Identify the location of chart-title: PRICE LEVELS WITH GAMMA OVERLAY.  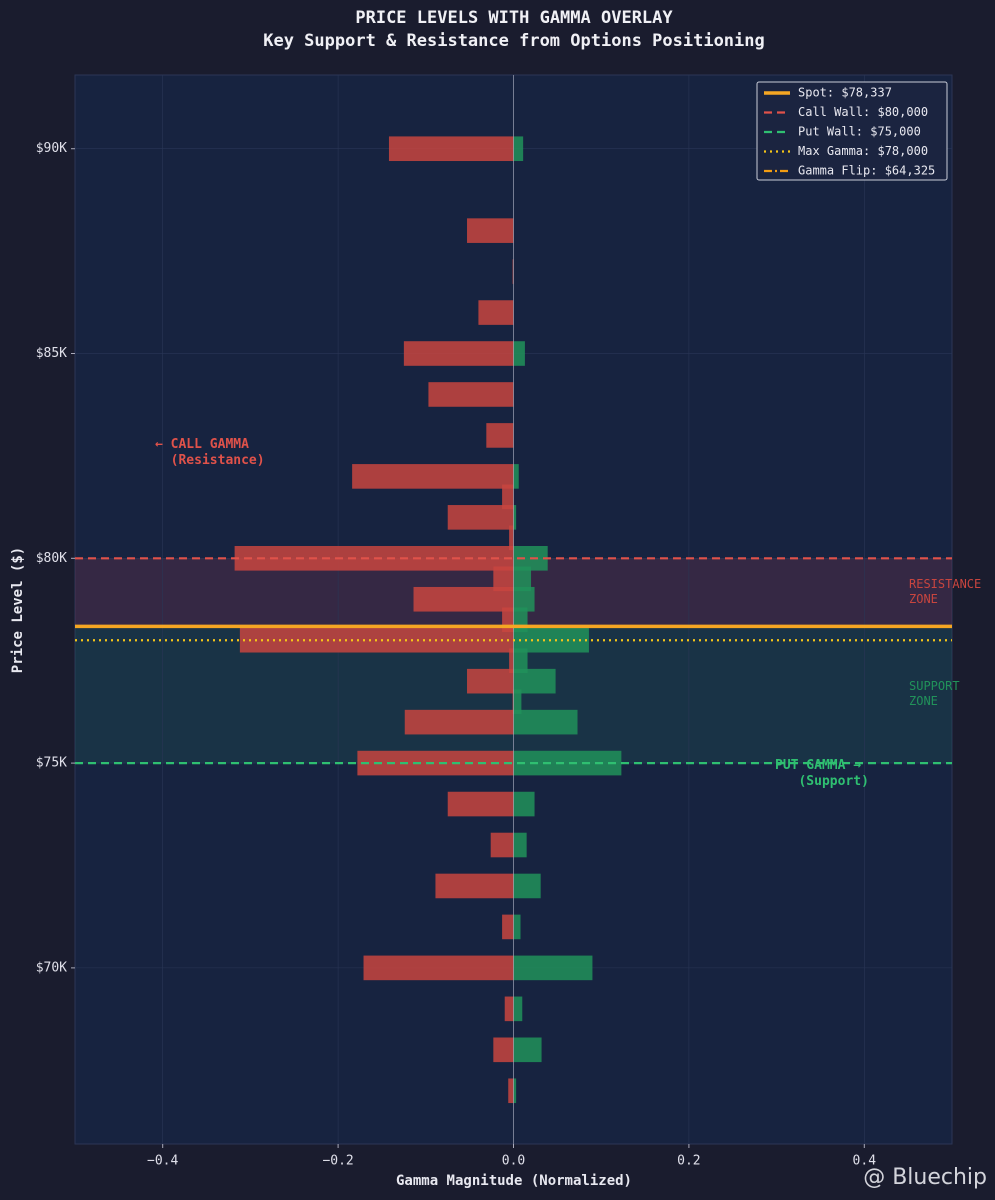
(514, 18).